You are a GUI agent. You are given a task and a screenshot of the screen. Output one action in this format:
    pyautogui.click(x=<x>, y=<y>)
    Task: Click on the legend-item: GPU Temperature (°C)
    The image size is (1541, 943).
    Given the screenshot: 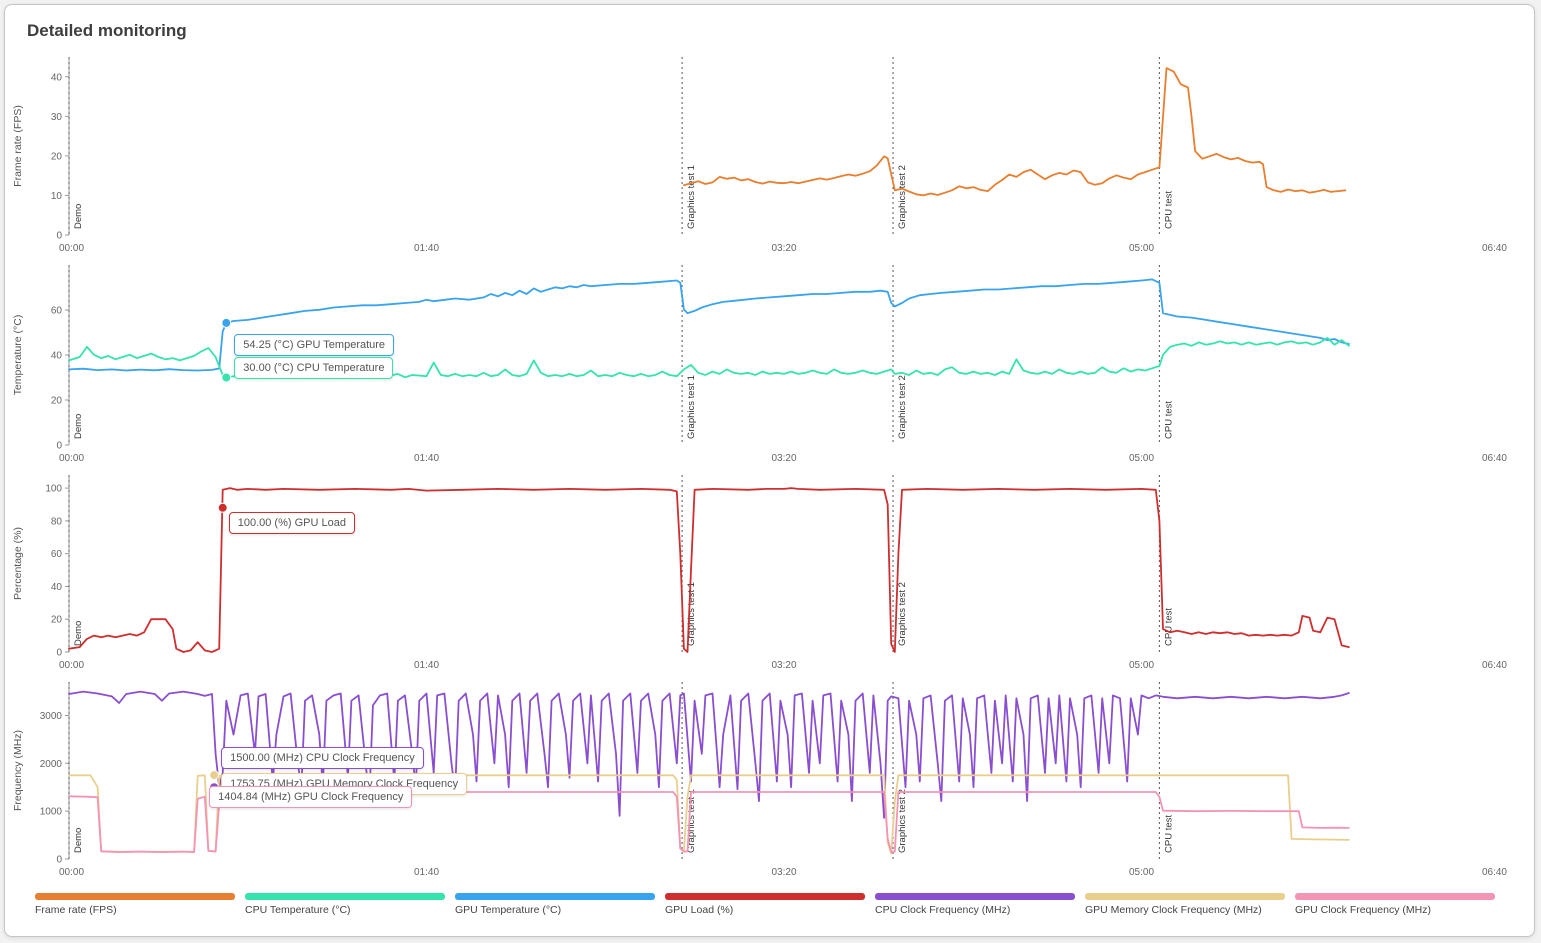 What is the action you would take?
    pyautogui.click(x=555, y=904)
    